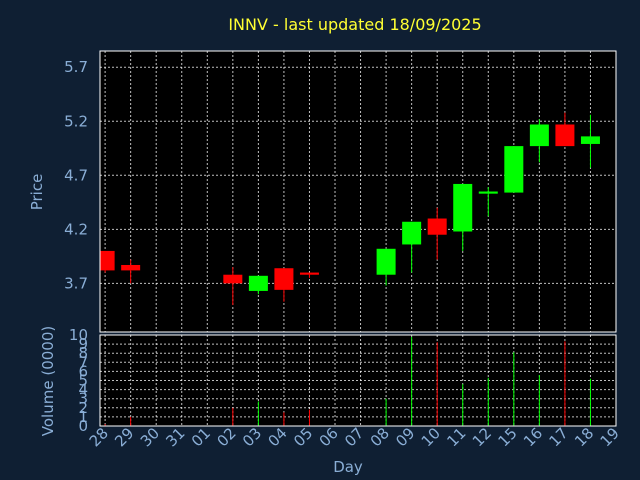 The height and width of the screenshot is (480, 640). Describe the element at coordinates (83, 362) in the screenshot. I see `volume-tick-label: 7` at that location.